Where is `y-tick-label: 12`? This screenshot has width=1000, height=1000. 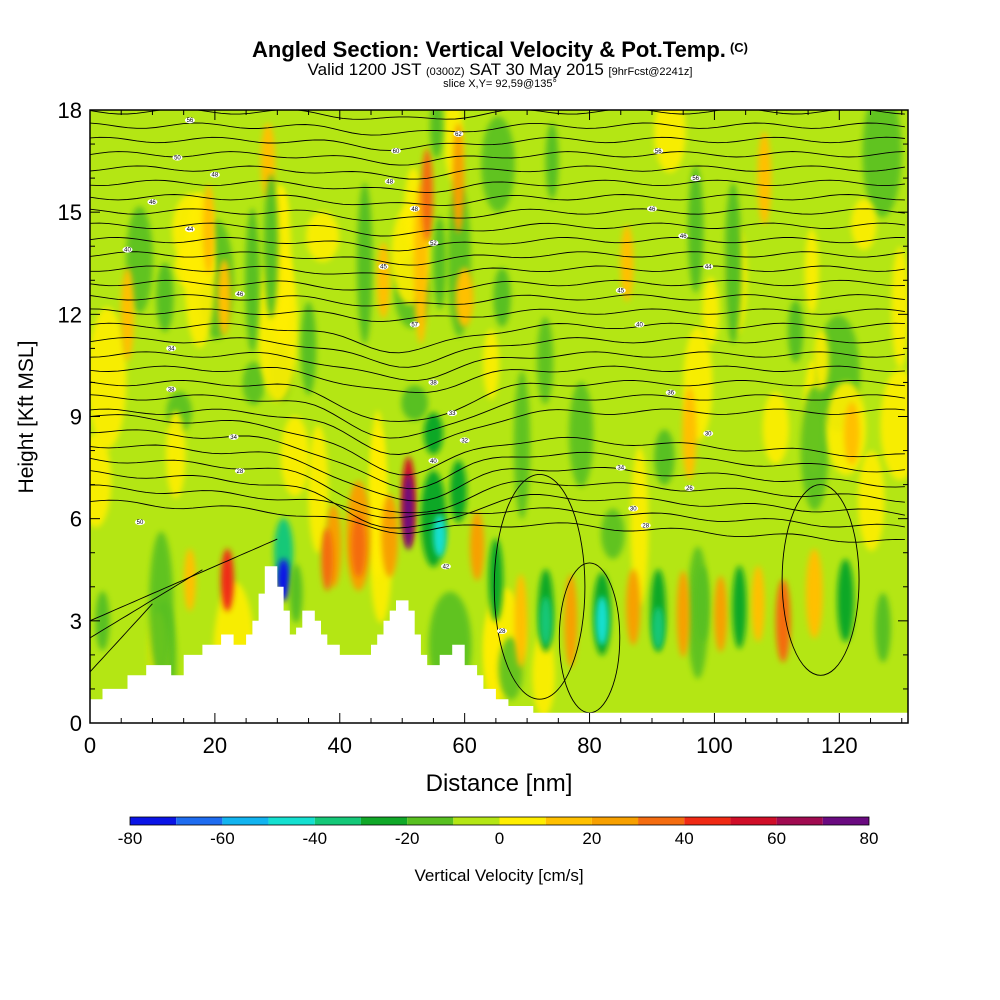 y-tick-label: 12 is located at coordinates (70, 314).